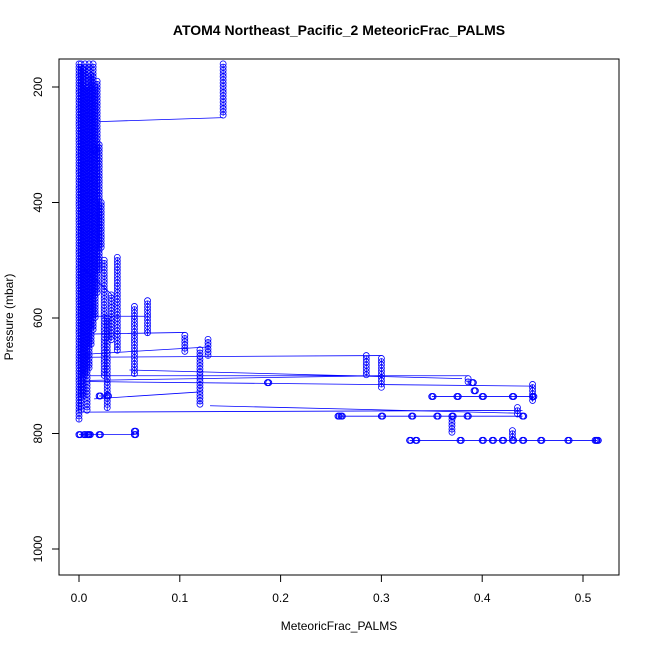 The image size is (650, 650). Describe the element at coordinates (38, 87) in the screenshot. I see `y-tick-label: 200` at that location.